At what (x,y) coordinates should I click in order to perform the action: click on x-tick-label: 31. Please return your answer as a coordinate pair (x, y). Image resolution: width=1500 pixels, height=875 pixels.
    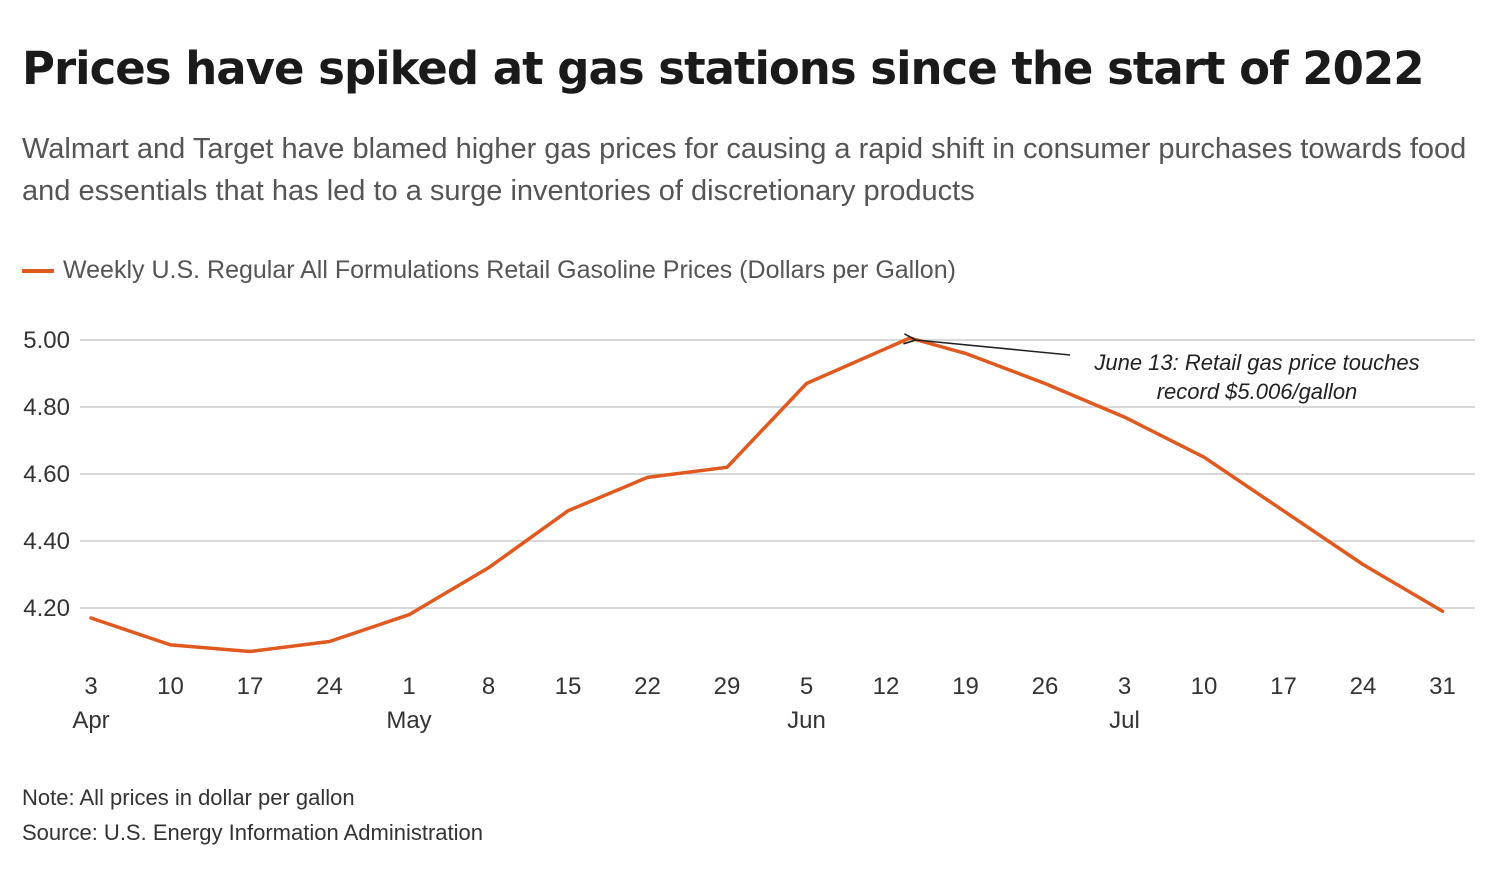
    Looking at the image, I should click on (1442, 686).